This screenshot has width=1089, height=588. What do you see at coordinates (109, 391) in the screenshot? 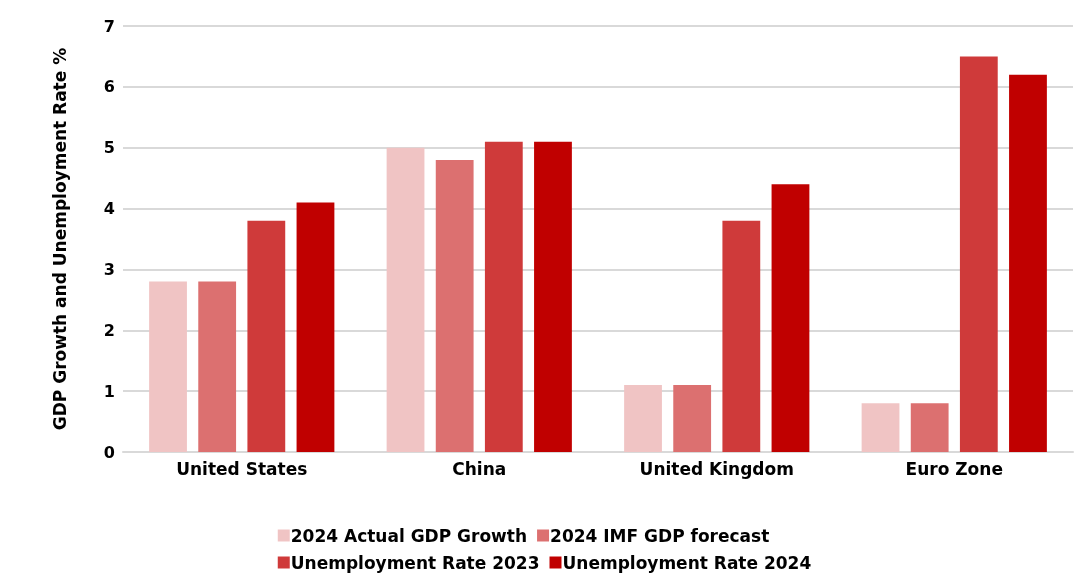
I see `y-tick-label: 1` at bounding box center [109, 391].